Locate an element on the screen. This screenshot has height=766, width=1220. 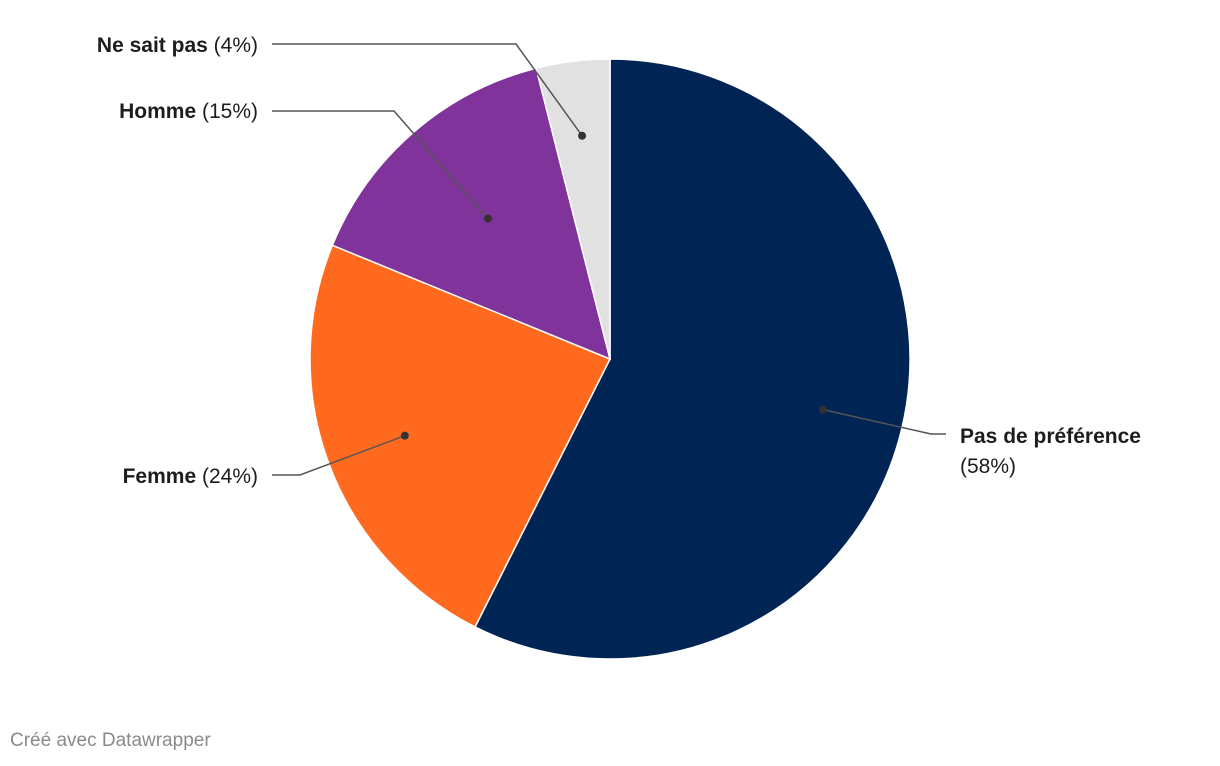
slice-label-percent: (15%) is located at coordinates (227, 111).